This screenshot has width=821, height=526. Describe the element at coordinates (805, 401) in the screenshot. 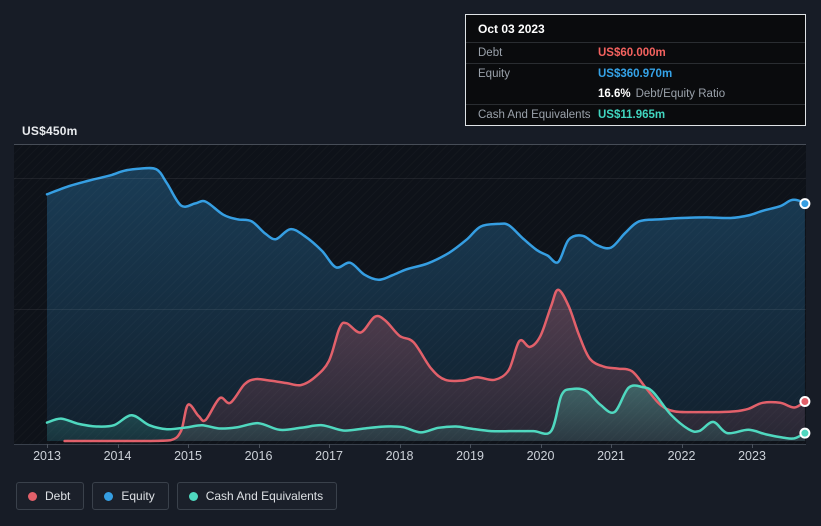

I see `debt-hover-marker` at that location.